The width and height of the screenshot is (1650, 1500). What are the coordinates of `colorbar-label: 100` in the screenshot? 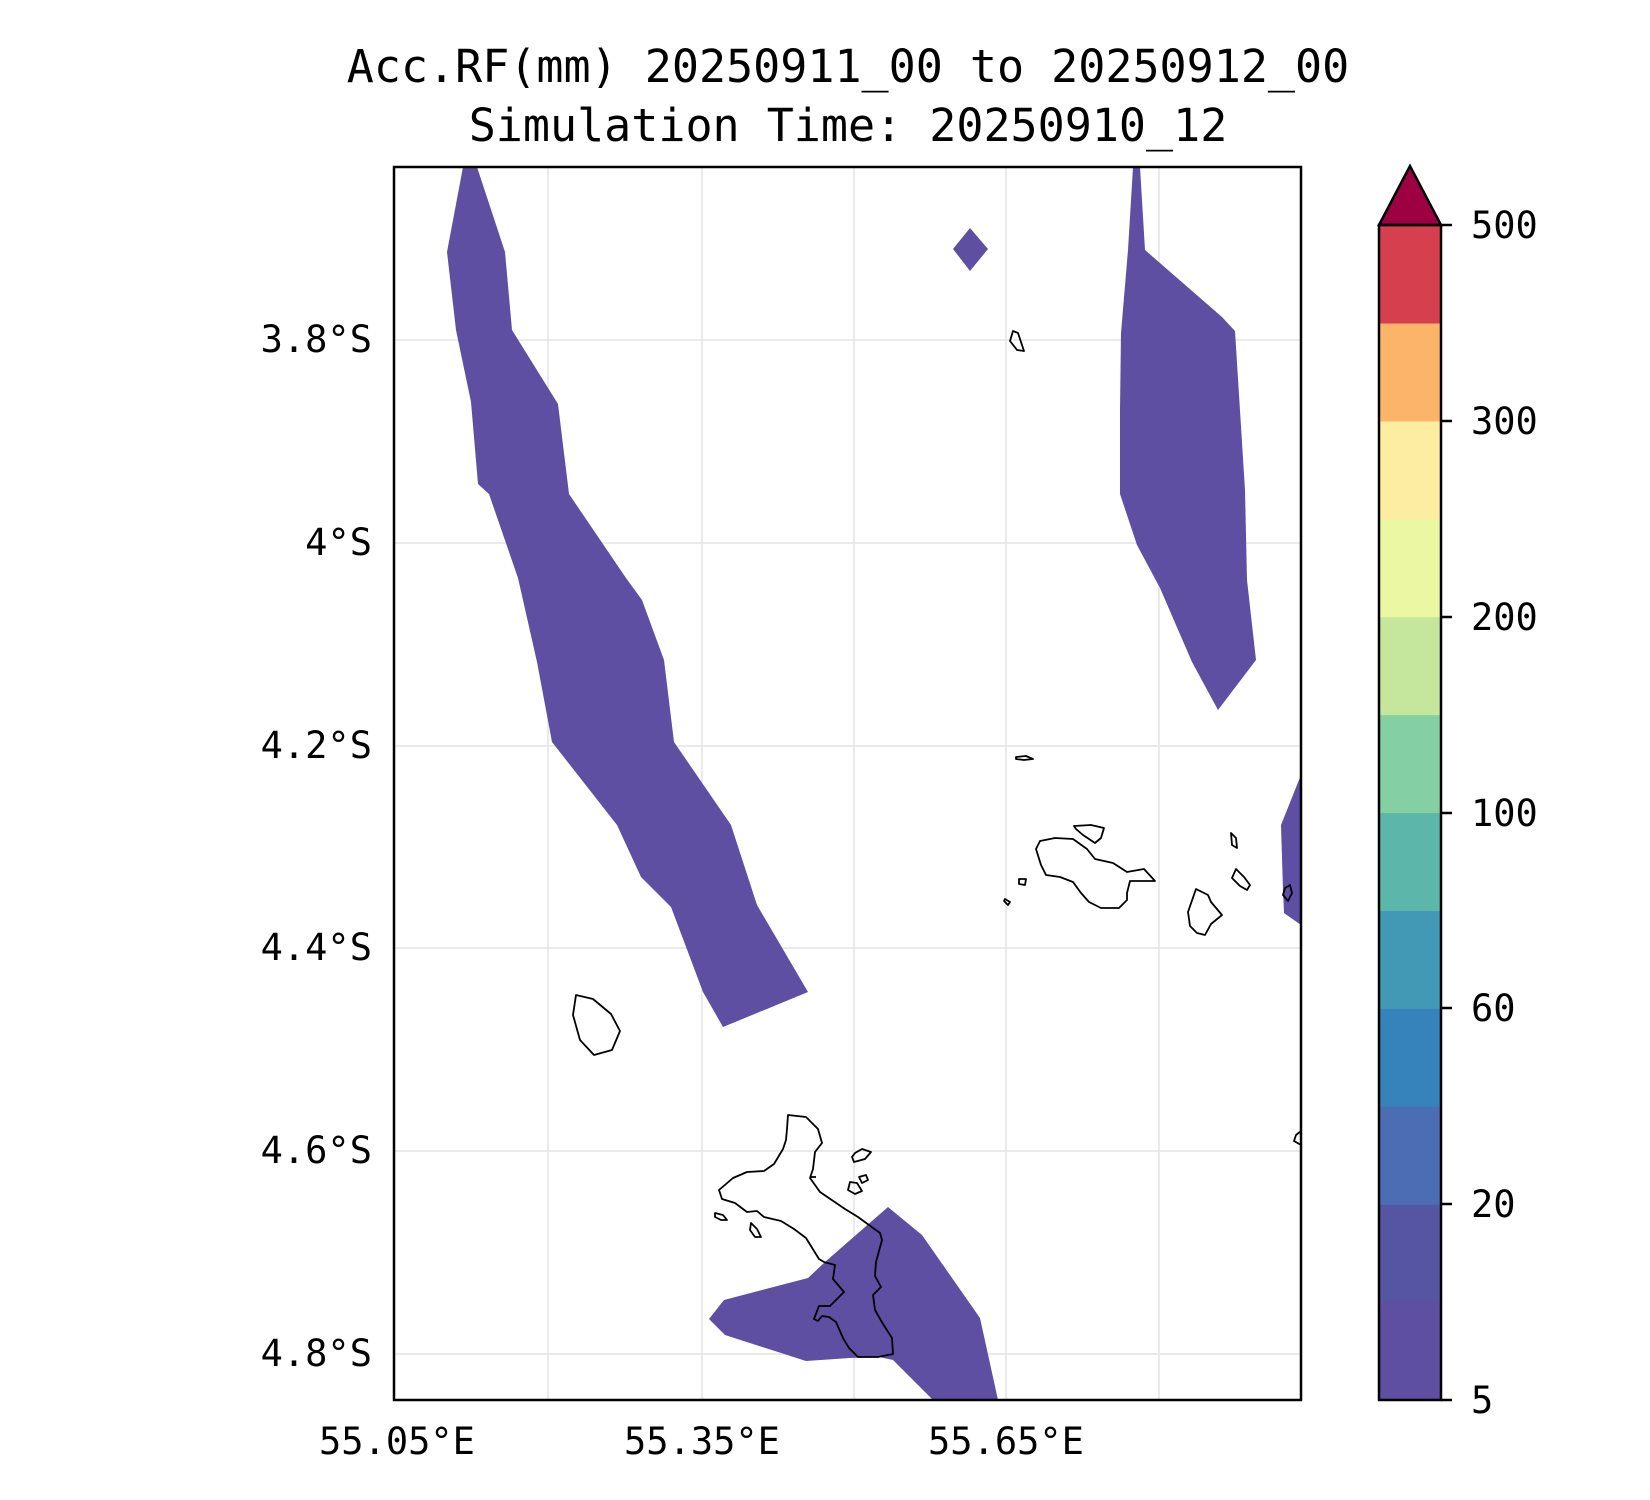 It's located at (1504, 813).